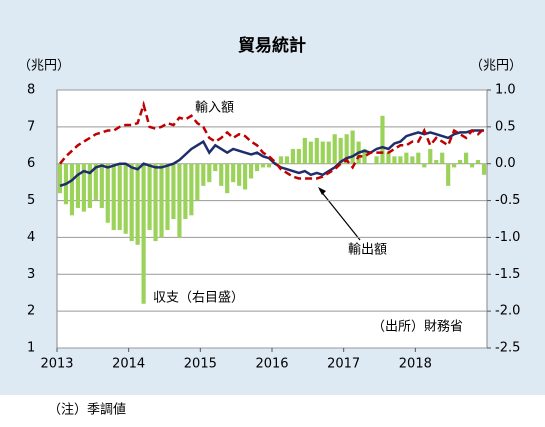  Describe the element at coordinates (505, 90) in the screenshot. I see `y2-tick-label: 1.0` at that location.